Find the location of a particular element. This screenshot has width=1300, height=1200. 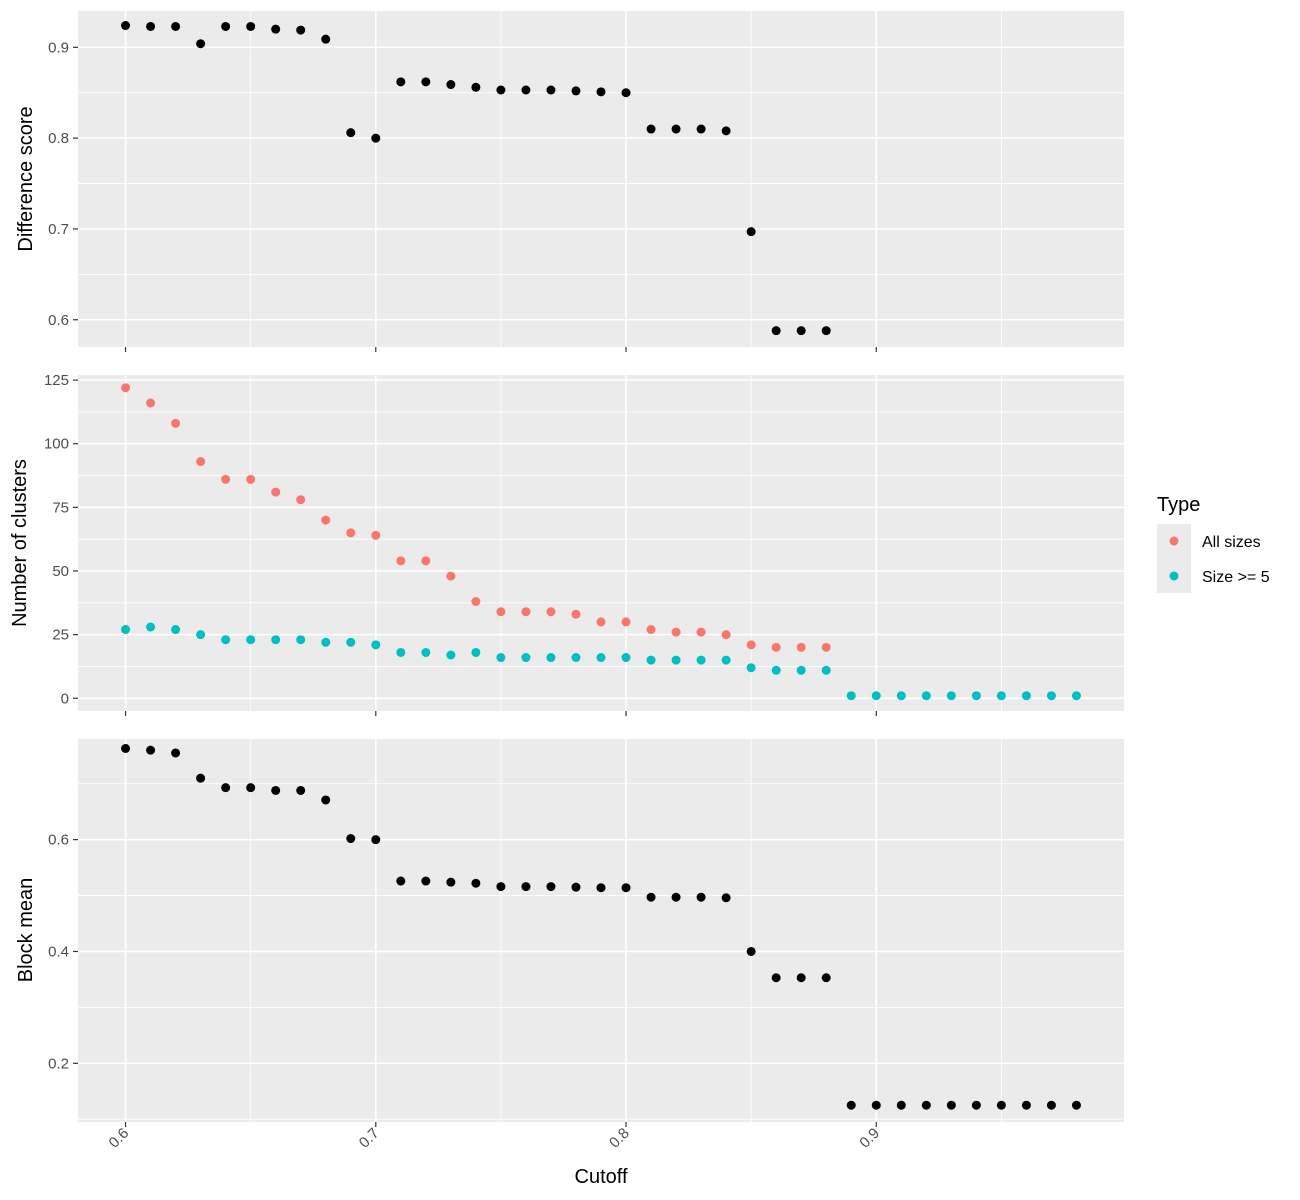

legend-key-background is located at coordinates (1174, 558).